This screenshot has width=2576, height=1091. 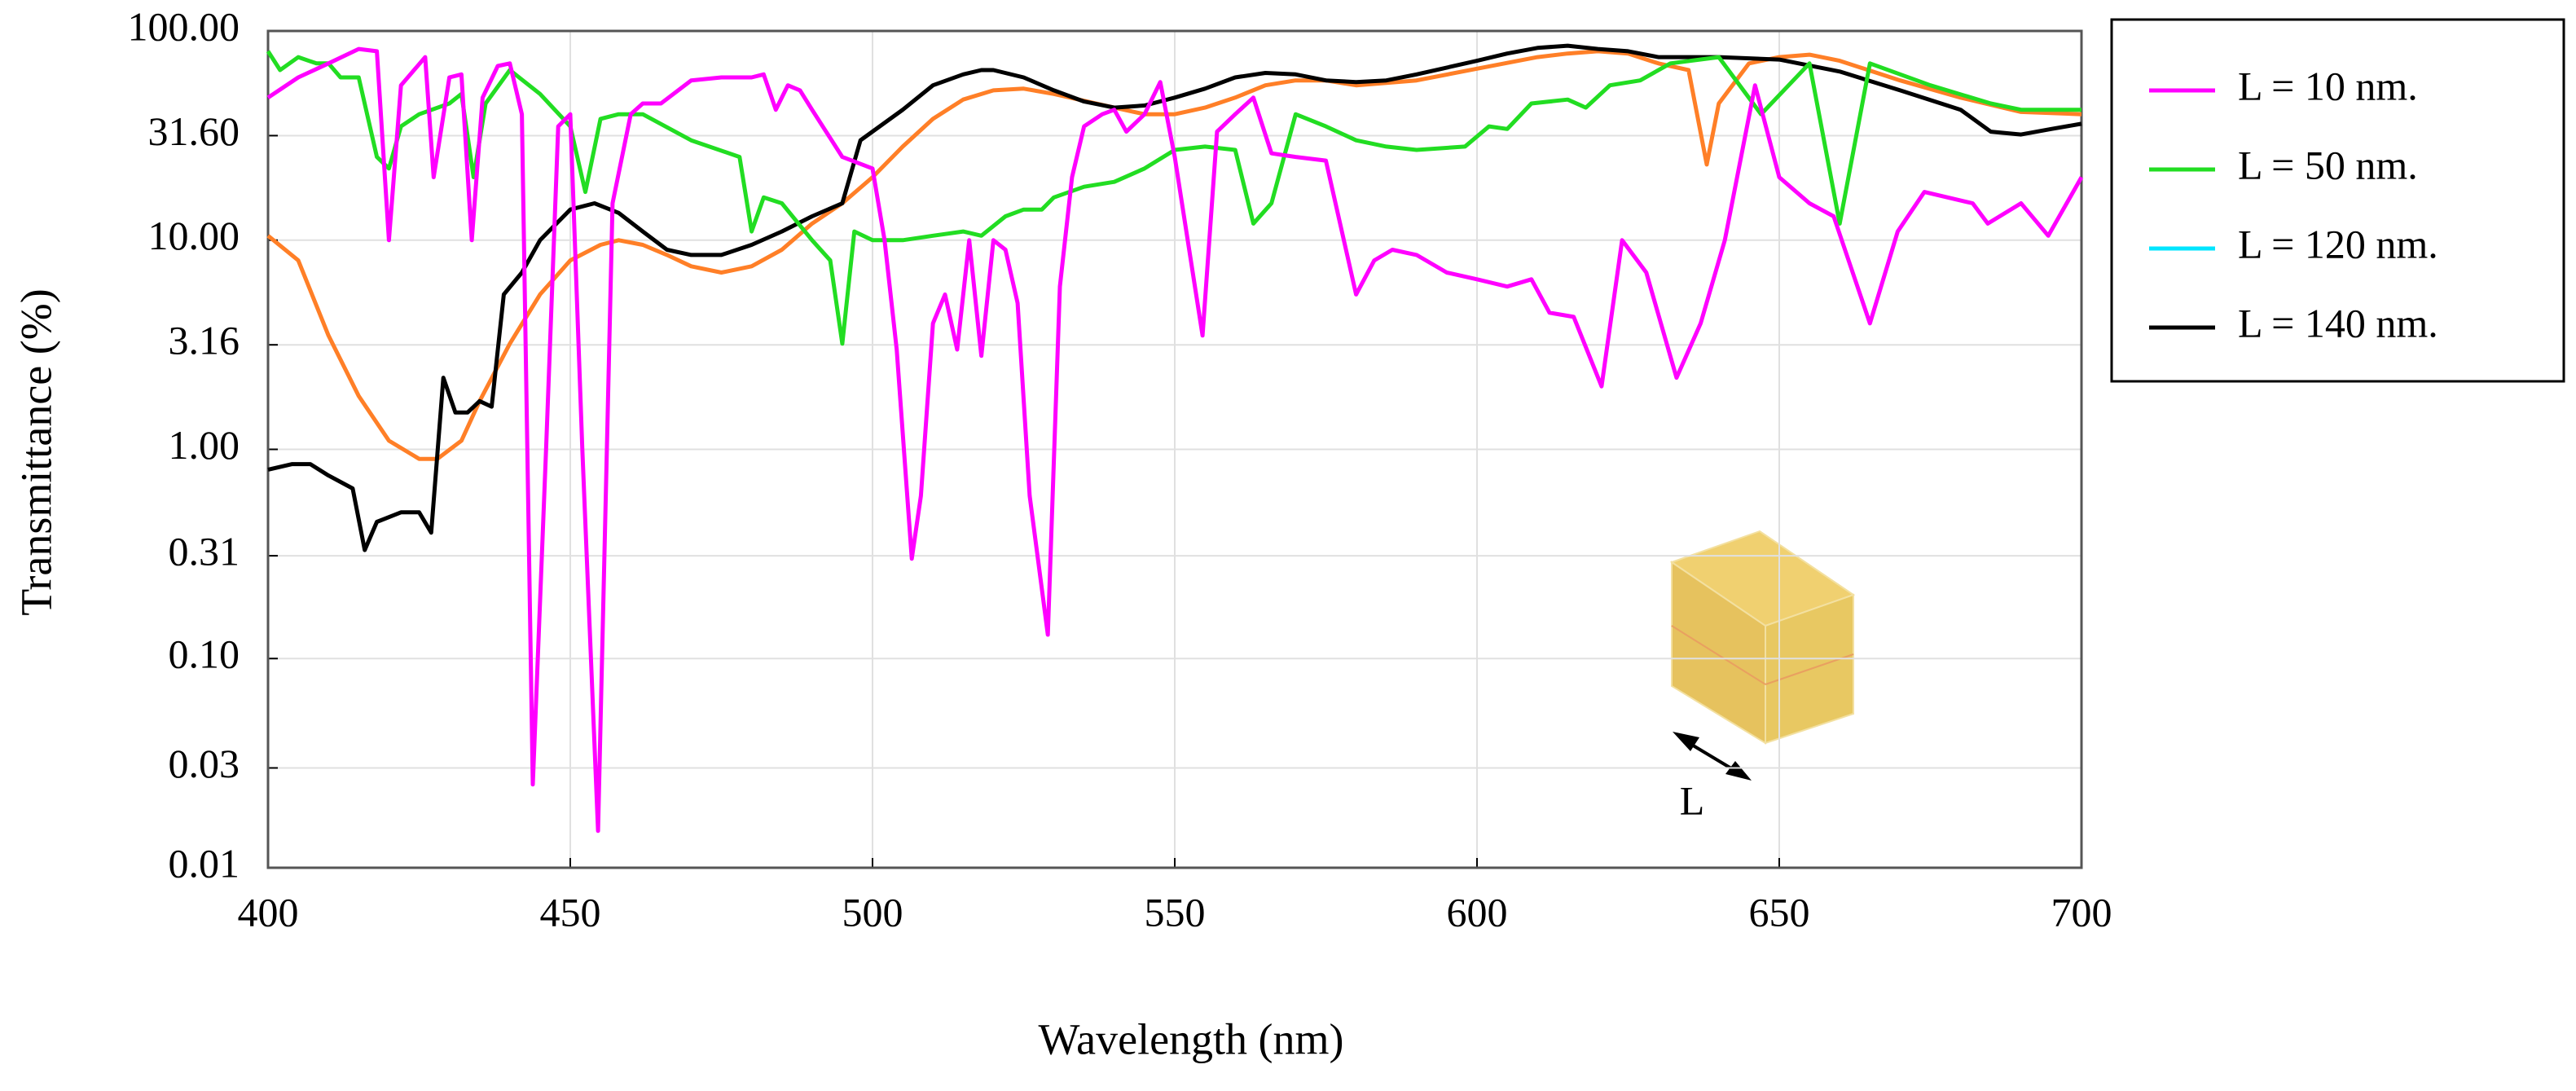 I want to click on y-tick-label: 0.03, so click(x=204, y=763).